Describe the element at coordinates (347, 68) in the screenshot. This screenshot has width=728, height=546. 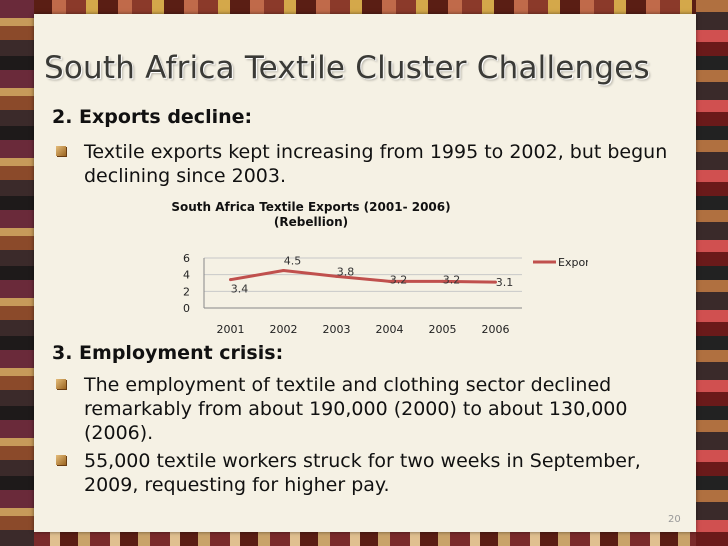
I see `slide-title: South Africa Textile Cluster Challenges` at that location.